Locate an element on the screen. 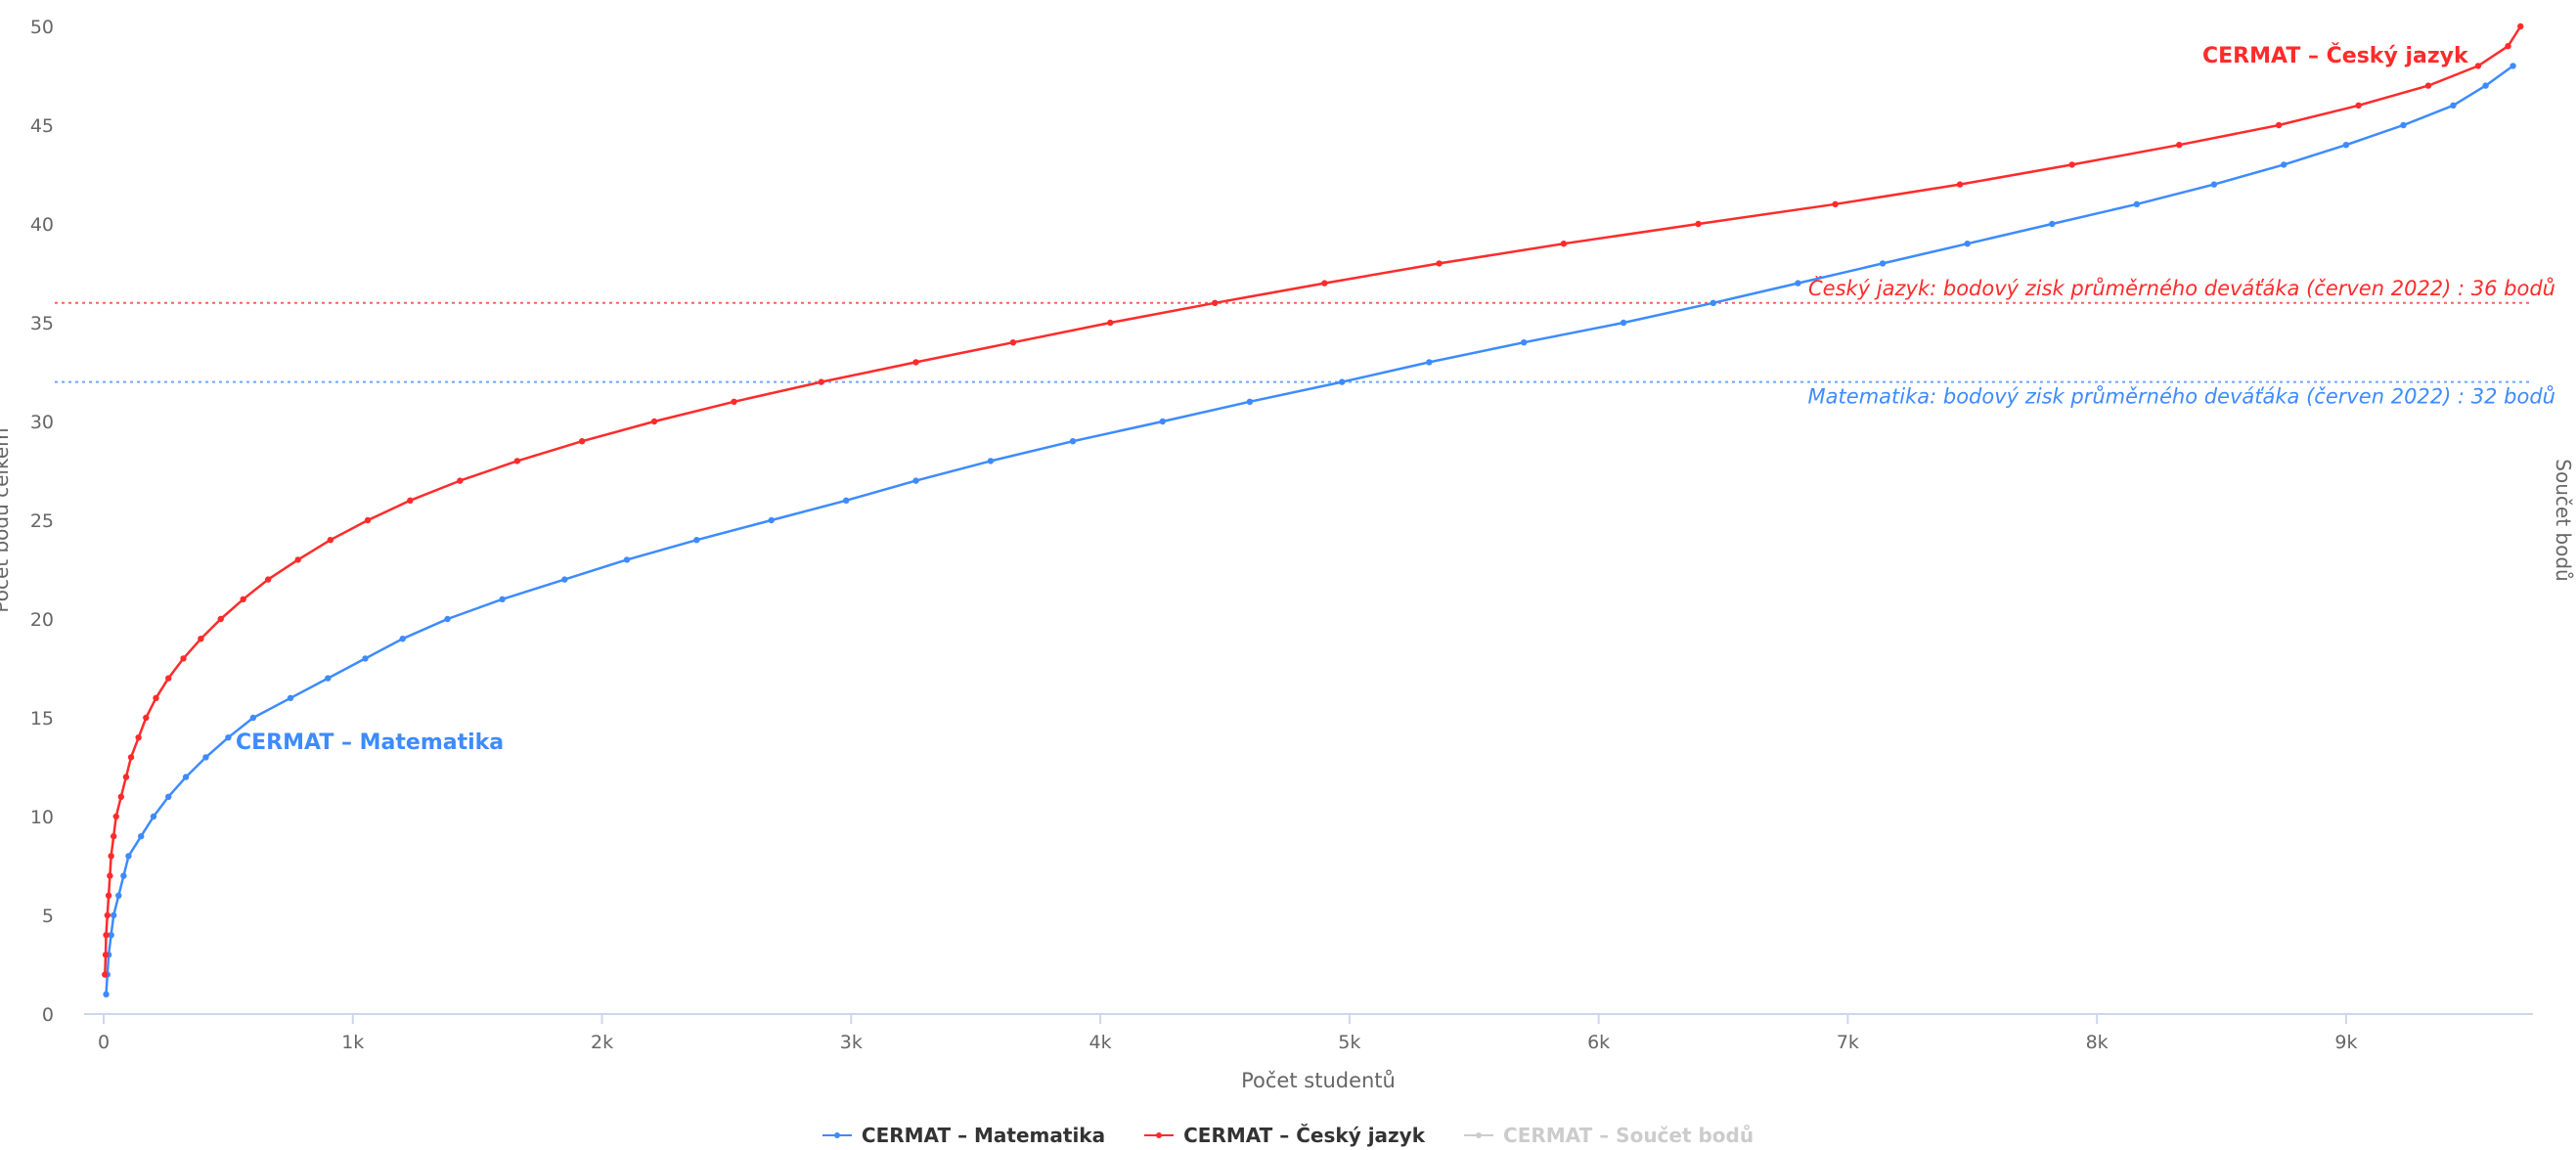  legend-label: CERMAT – Součet bodů is located at coordinates (1628, 1135).